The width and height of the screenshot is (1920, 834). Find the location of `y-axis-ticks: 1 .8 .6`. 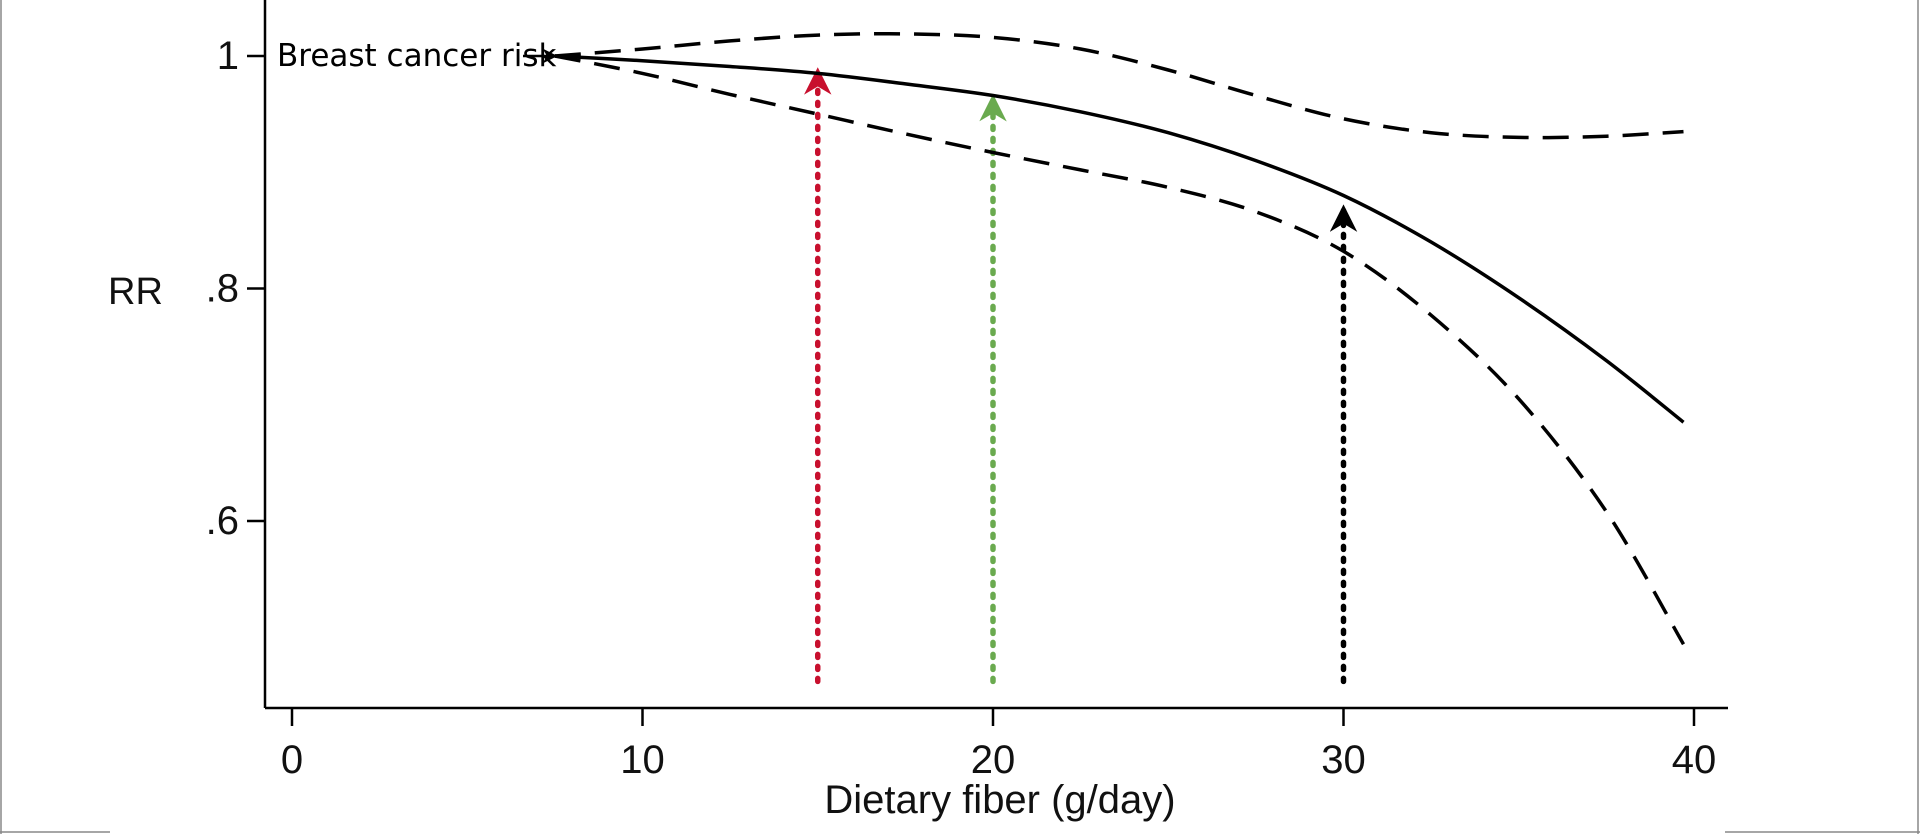

y-axis-ticks: 1 .8 .6 is located at coordinates (235, 288).